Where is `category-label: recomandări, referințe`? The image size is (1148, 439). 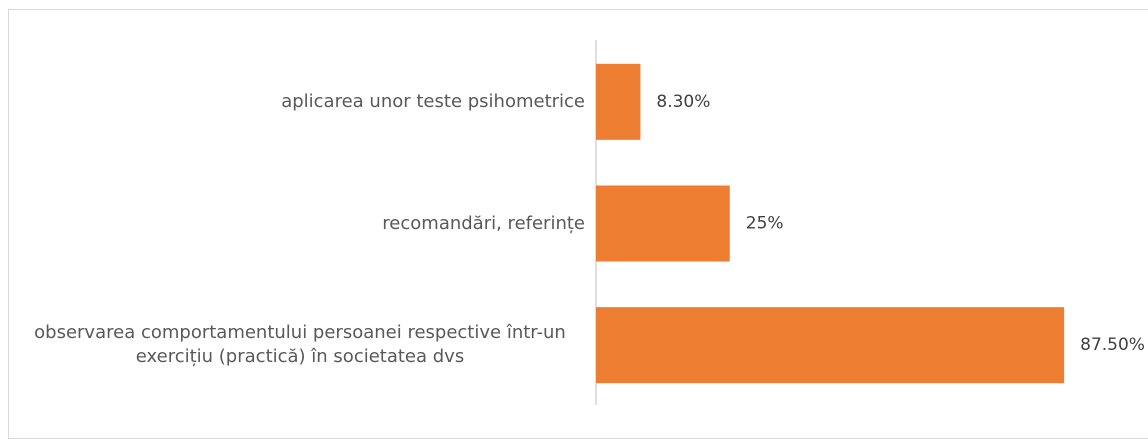
category-label: recomandări, referințe is located at coordinates (483, 223).